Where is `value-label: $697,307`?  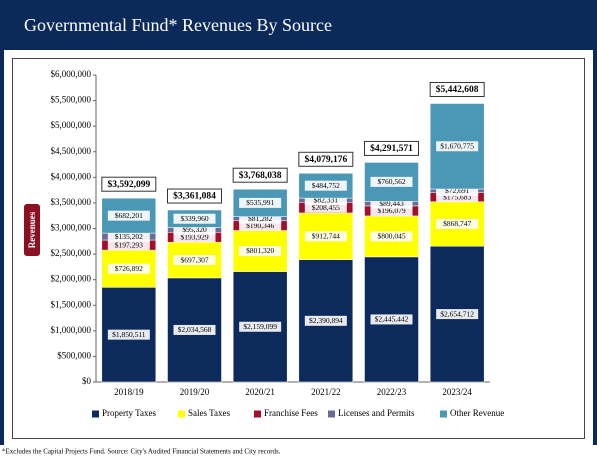 value-label: $697,307 is located at coordinates (194, 259).